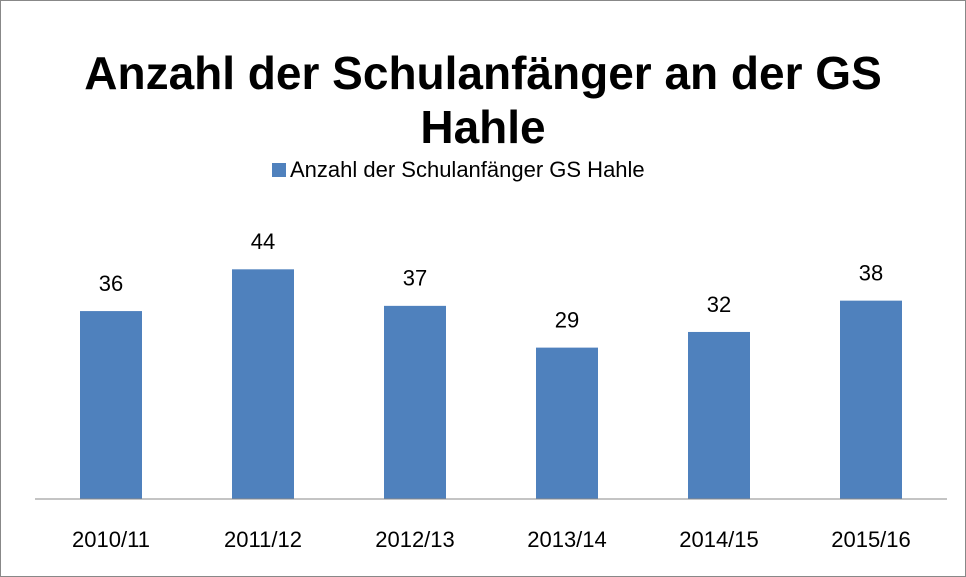  What do you see at coordinates (415, 278) in the screenshot?
I see `data-label: 37` at bounding box center [415, 278].